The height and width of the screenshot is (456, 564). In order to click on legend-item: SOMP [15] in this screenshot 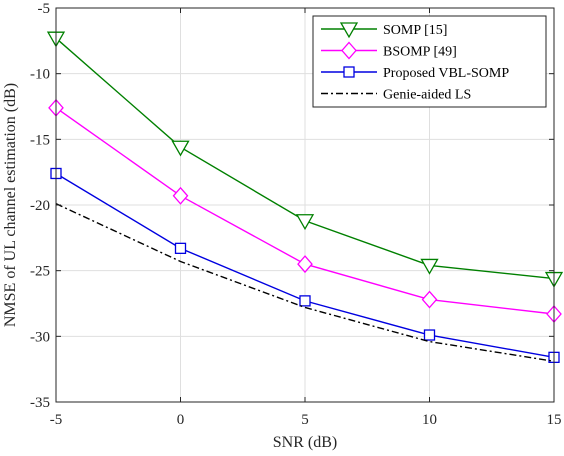, I will do `click(384, 30)`.